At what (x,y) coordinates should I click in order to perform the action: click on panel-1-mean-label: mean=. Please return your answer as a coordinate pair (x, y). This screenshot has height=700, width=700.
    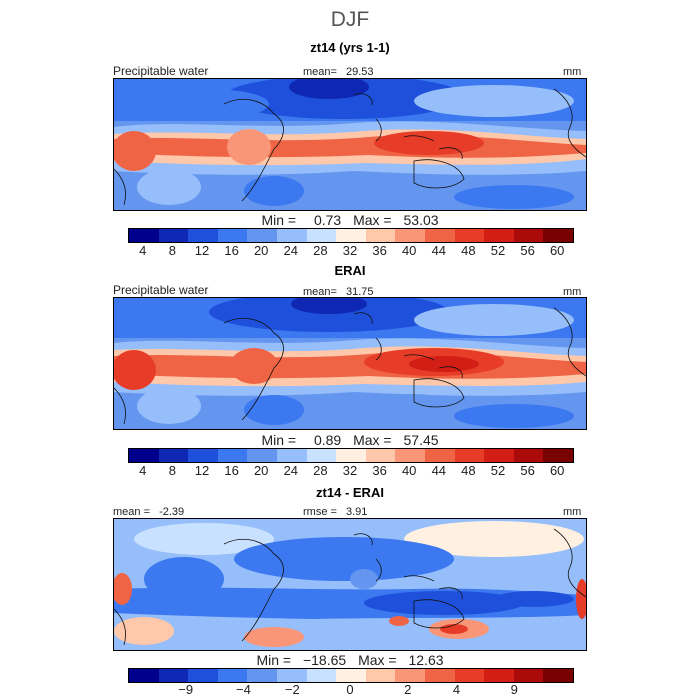
    Looking at the image, I should click on (320, 72).